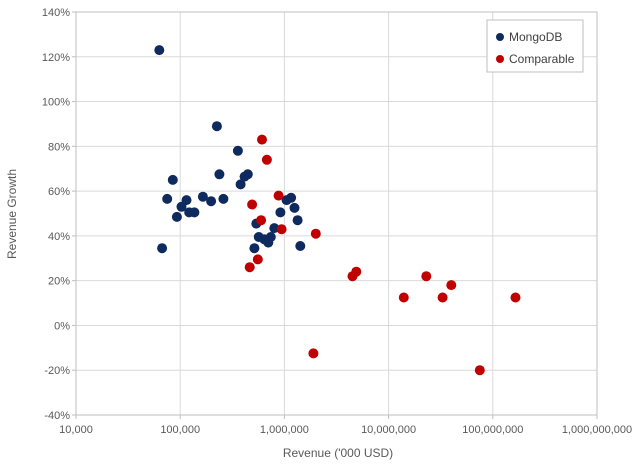 This screenshot has height=465, width=640. Describe the element at coordinates (57, 371) in the screenshot. I see `y-tick-label: -20%` at that location.